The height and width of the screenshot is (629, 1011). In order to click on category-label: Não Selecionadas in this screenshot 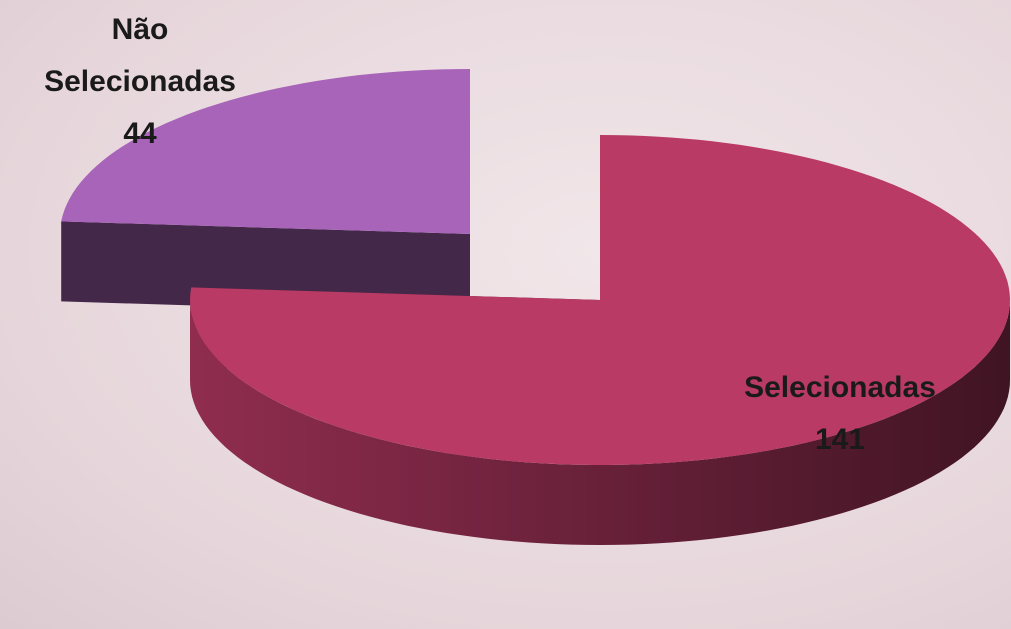, I will do `click(140, 55)`.